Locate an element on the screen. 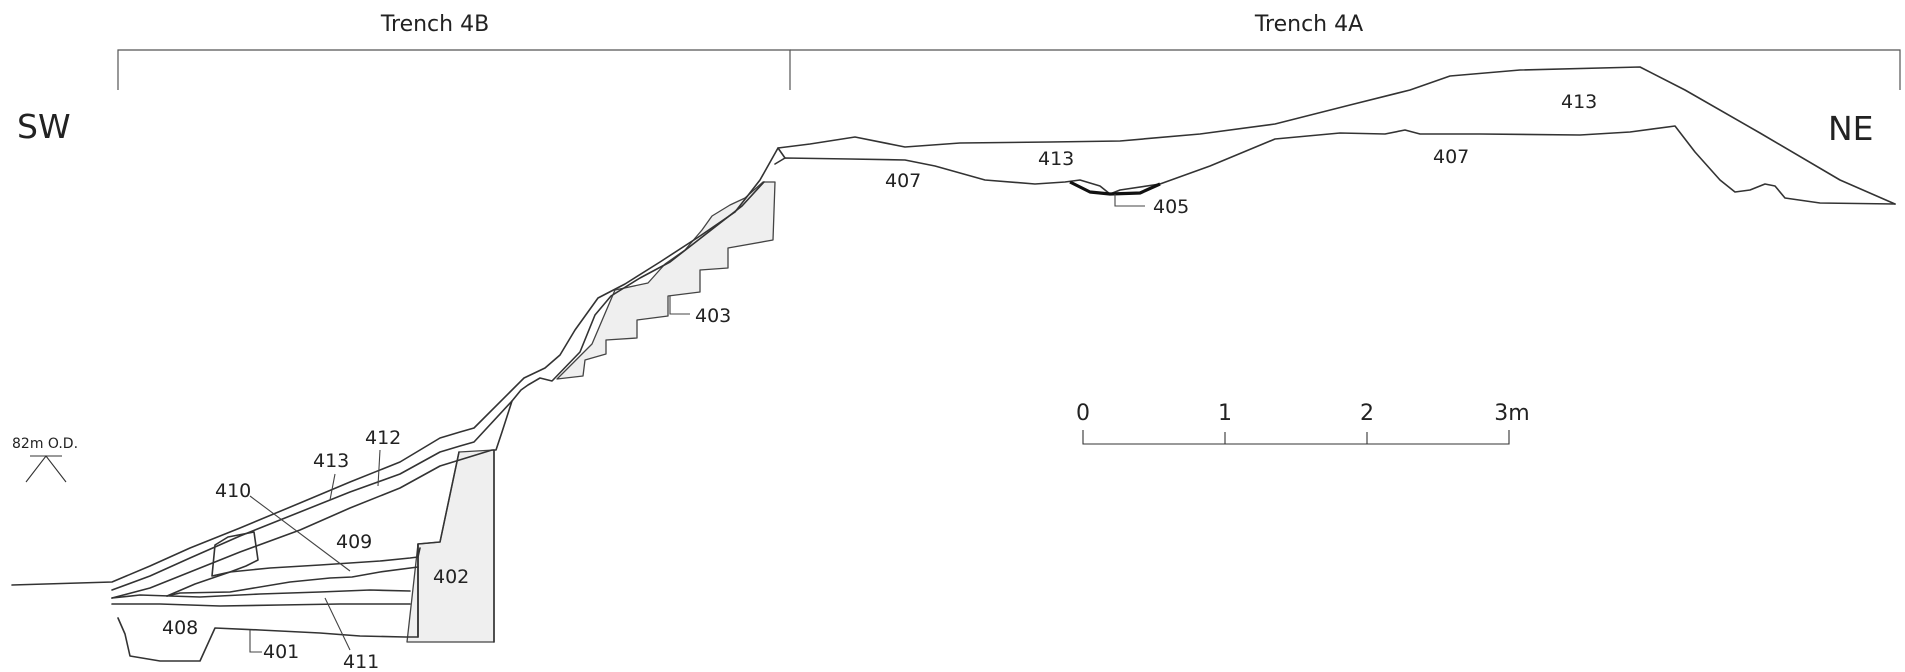 The height and width of the screenshot is (672, 1905). interface-409-top is located at coordinates (293, 572).